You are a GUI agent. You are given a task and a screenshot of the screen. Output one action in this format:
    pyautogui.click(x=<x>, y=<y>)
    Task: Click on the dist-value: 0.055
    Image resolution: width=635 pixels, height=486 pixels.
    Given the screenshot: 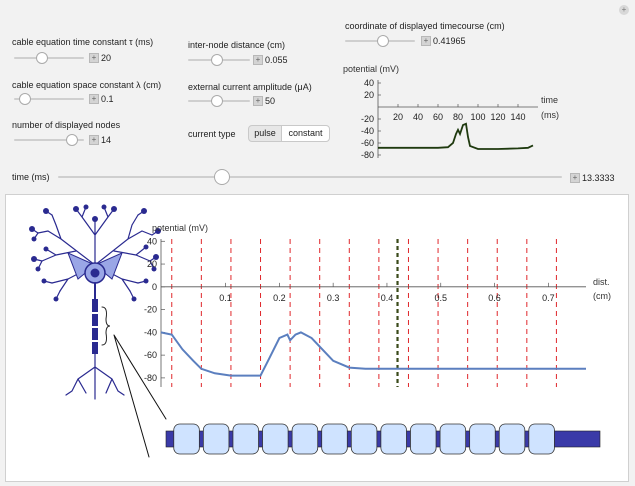 What is the action you would take?
    pyautogui.click(x=276, y=60)
    